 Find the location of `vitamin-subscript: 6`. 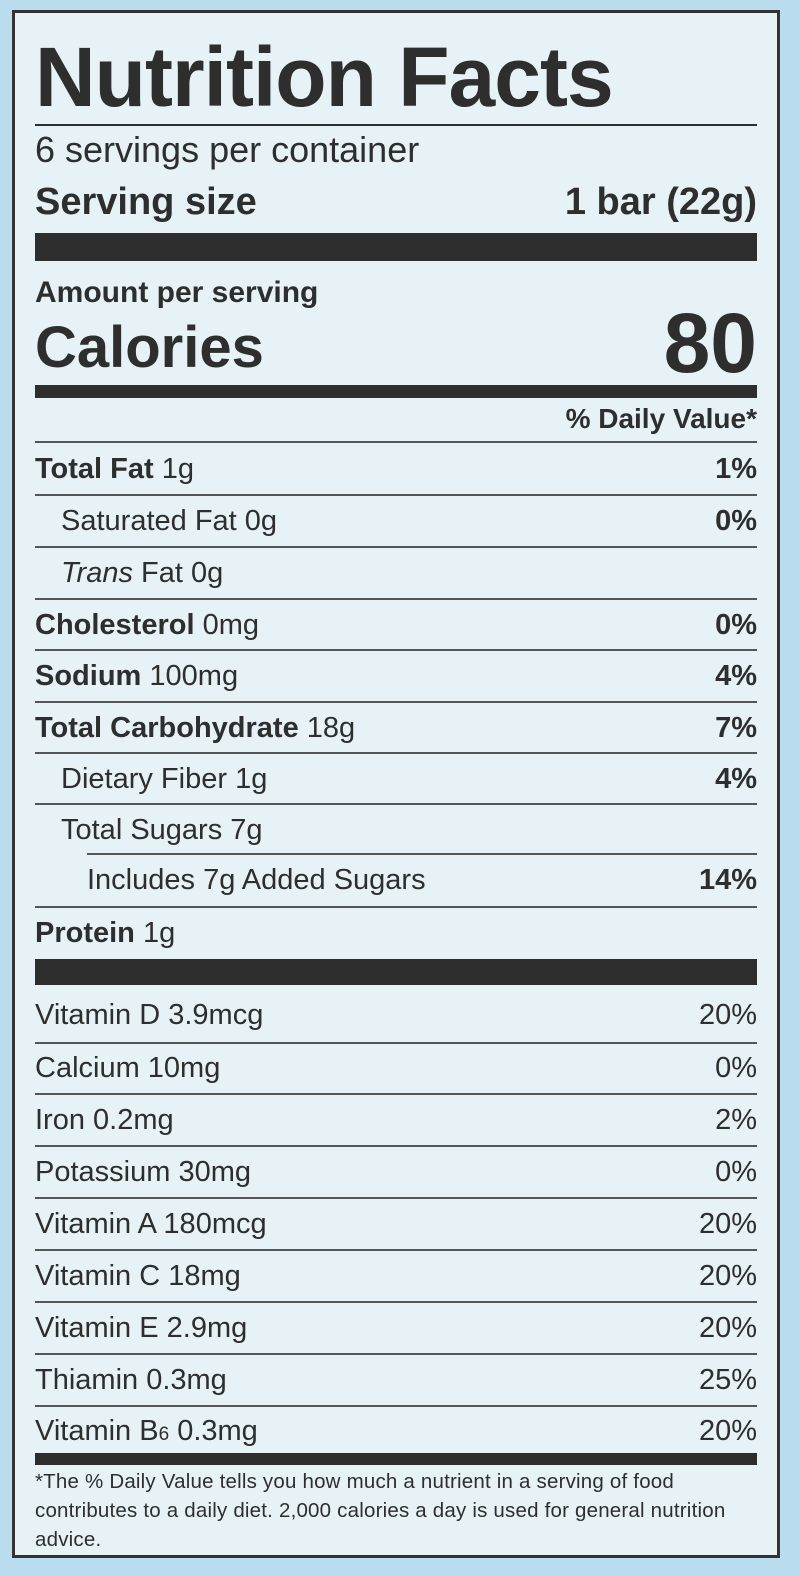

vitamin-subscript: 6 is located at coordinates (164, 1434).